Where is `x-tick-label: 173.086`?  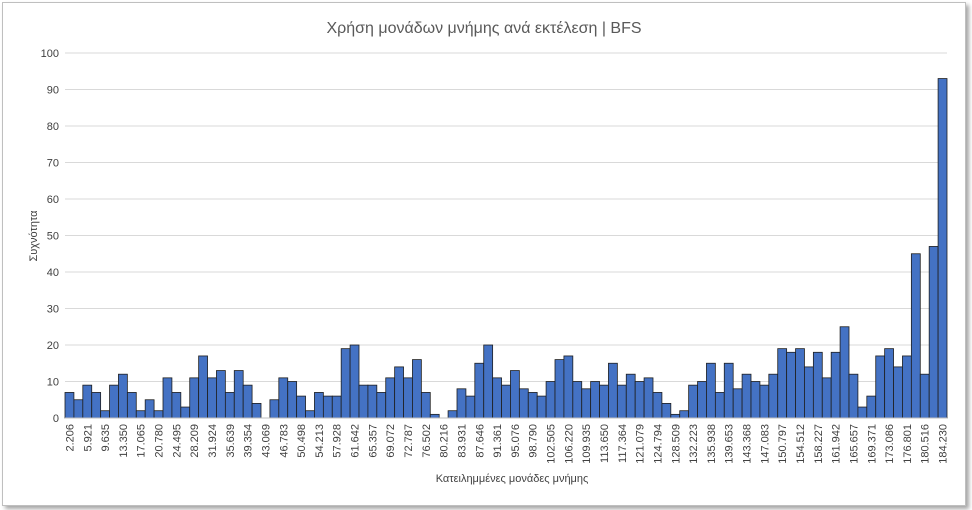
x-tick-label: 173.086 is located at coordinates (890, 444).